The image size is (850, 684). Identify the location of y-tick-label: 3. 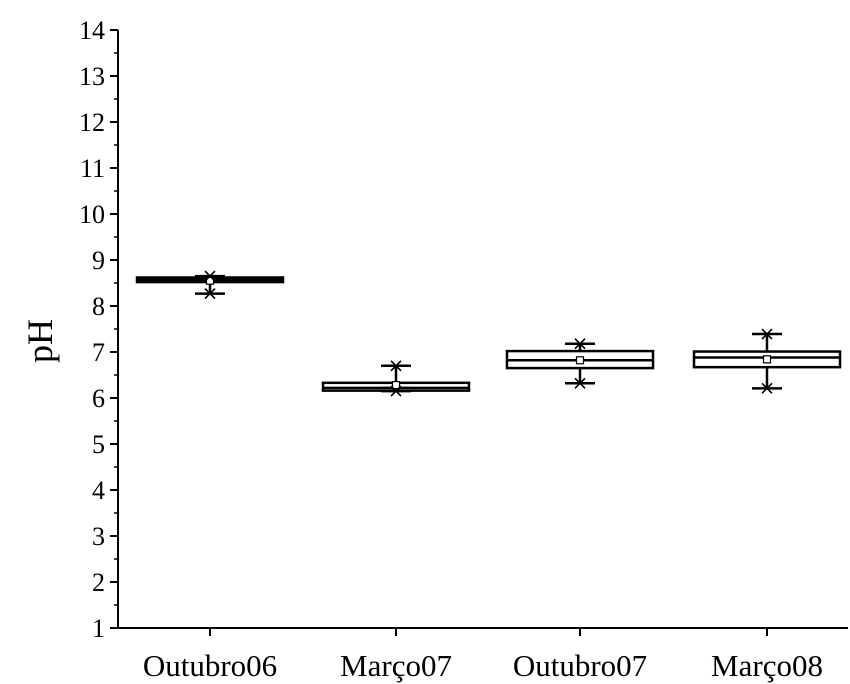
(98, 536).